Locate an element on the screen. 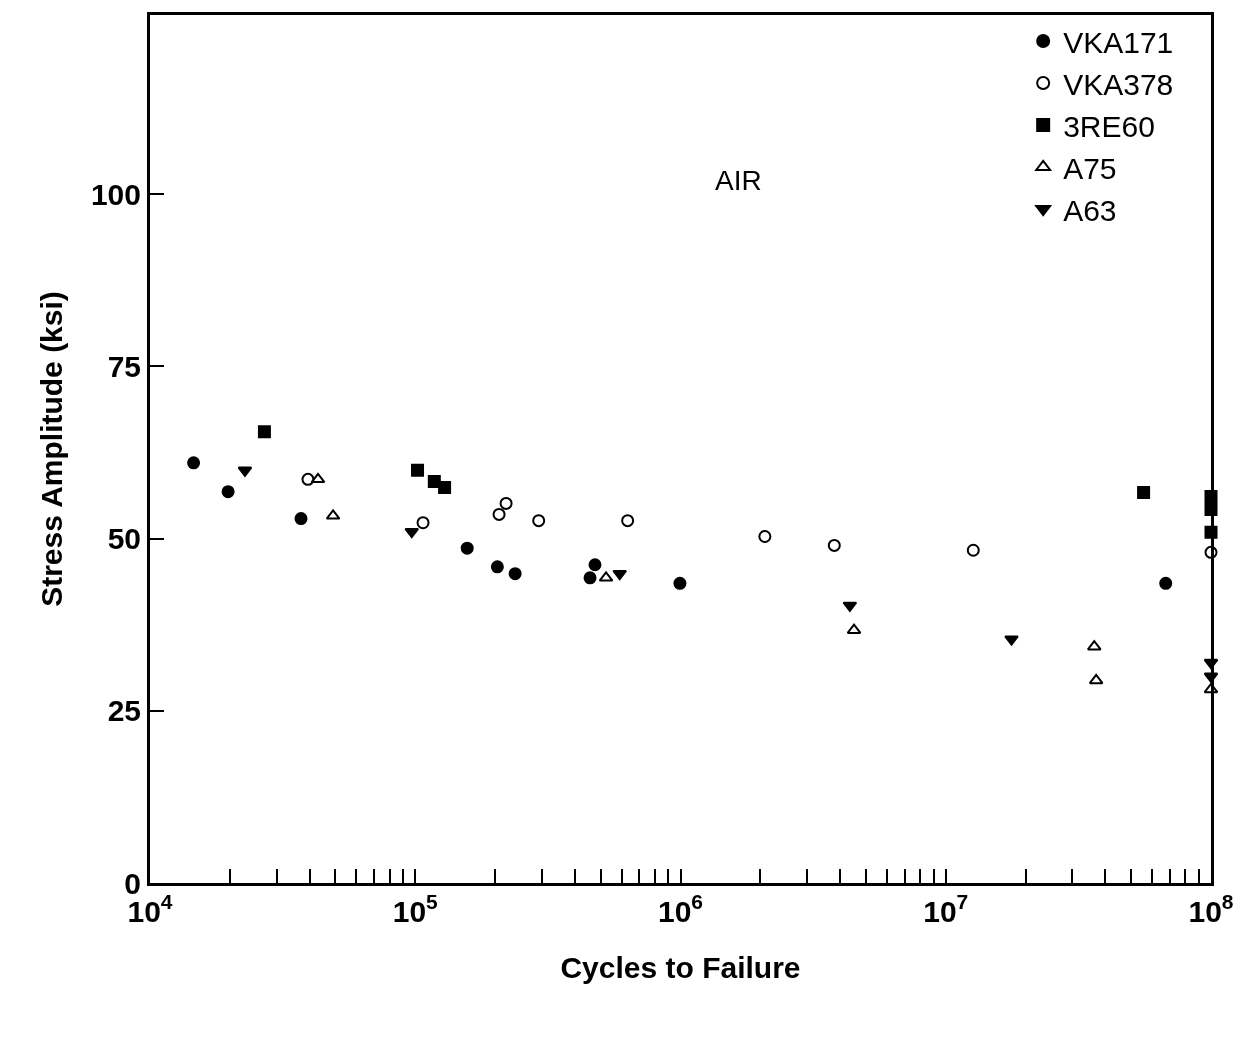 The height and width of the screenshot is (1048, 1246). x-tick-label: 10$^{6}$ is located at coordinates (680, 909).